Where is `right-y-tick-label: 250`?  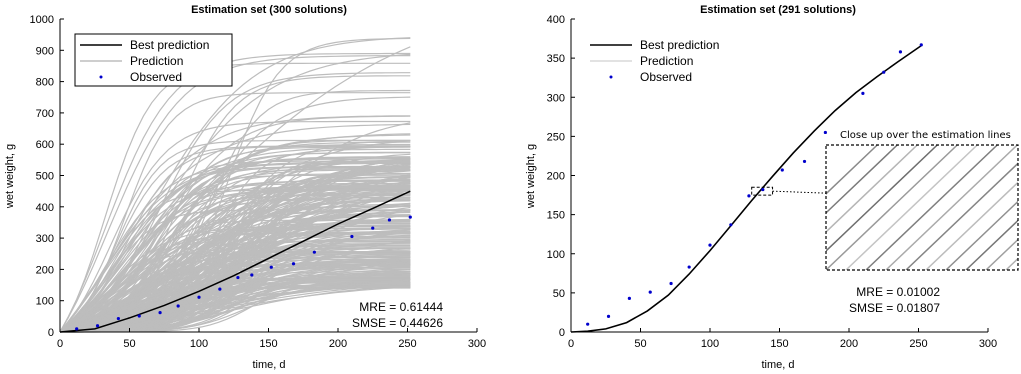 right-y-tick-label: 250 is located at coordinates (556, 137).